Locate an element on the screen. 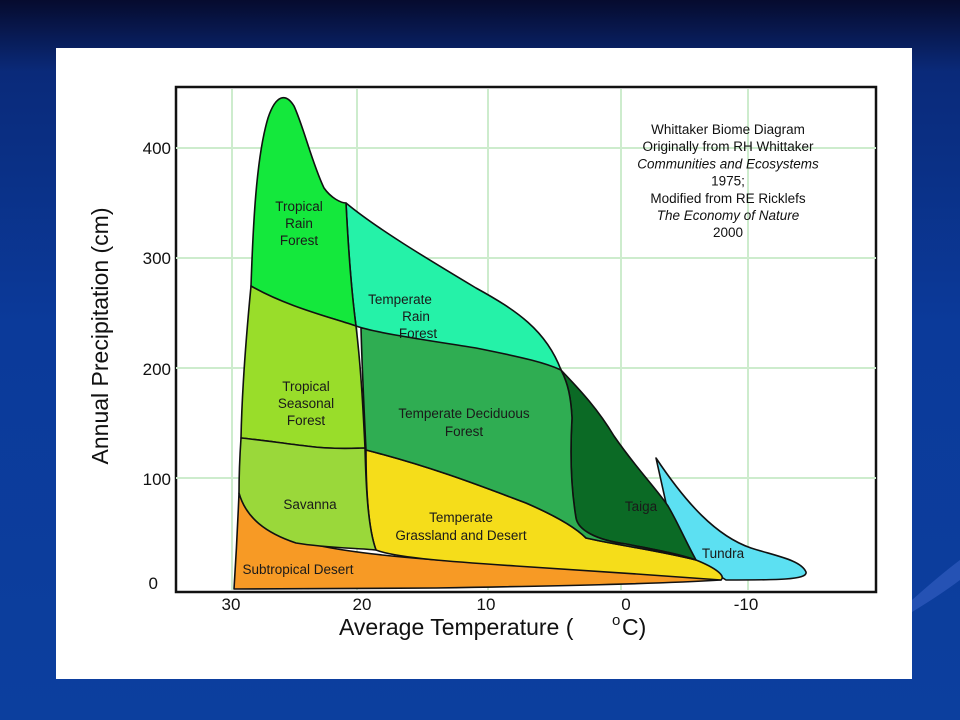 The width and height of the screenshot is (960, 720). label-temperate-grassland-desert: Temperate Grassland and Desert is located at coordinates (461, 526).